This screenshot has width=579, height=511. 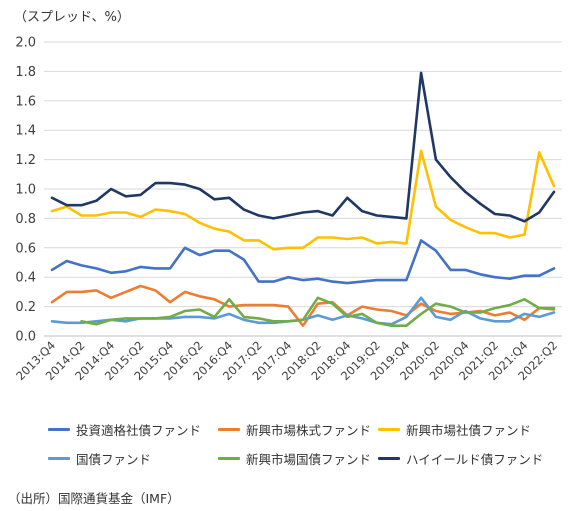 I want to click on legend-item: 投資適格社債ファンド, so click(x=133, y=429).